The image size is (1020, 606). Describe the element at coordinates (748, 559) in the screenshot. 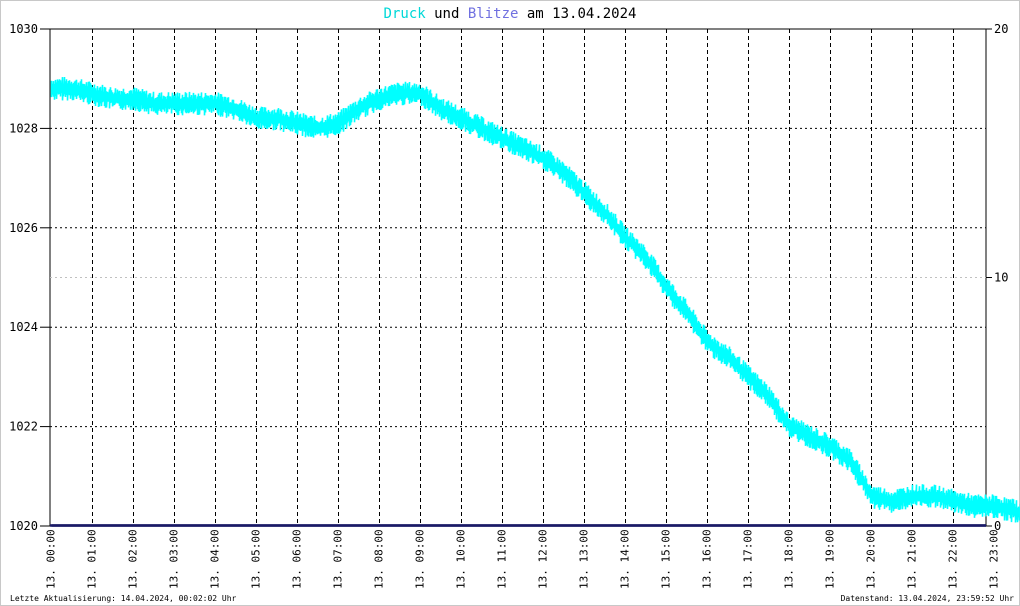

I see `x-tick-label: 13. 17:00` at that location.